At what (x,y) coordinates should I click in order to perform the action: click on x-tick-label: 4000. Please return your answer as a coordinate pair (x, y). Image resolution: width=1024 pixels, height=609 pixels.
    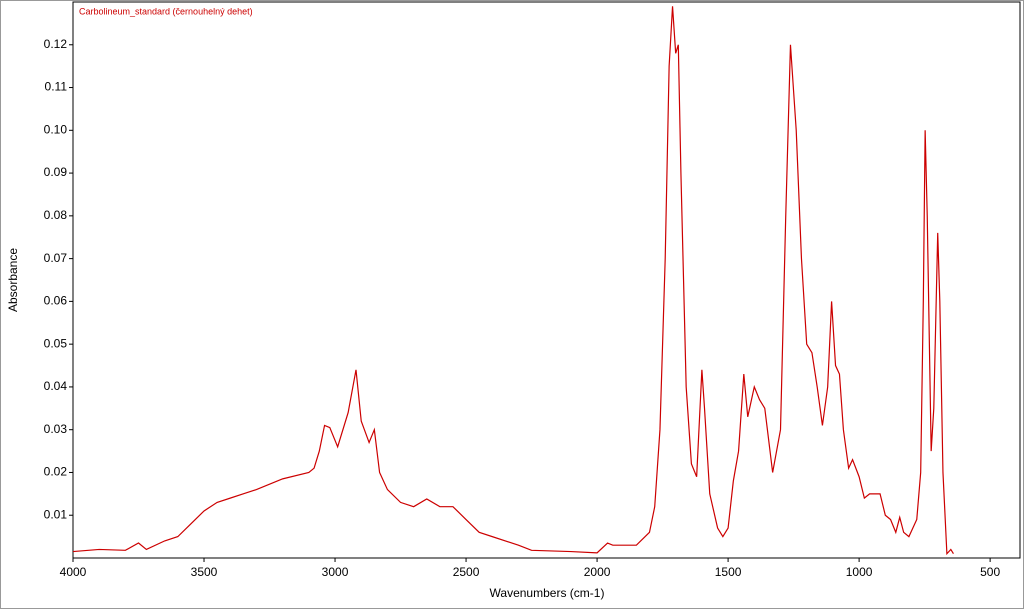
    Looking at the image, I should click on (73, 572).